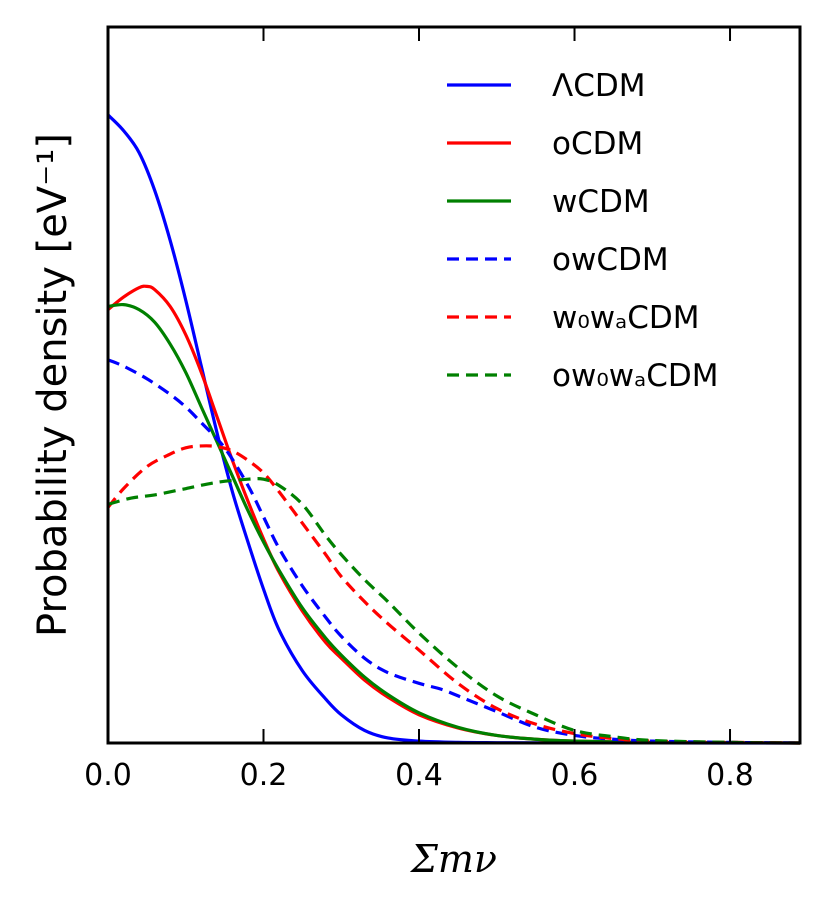  What do you see at coordinates (598, 86) in the screenshot?
I see `legend-label-cdm-0: ΛCDM` at bounding box center [598, 86].